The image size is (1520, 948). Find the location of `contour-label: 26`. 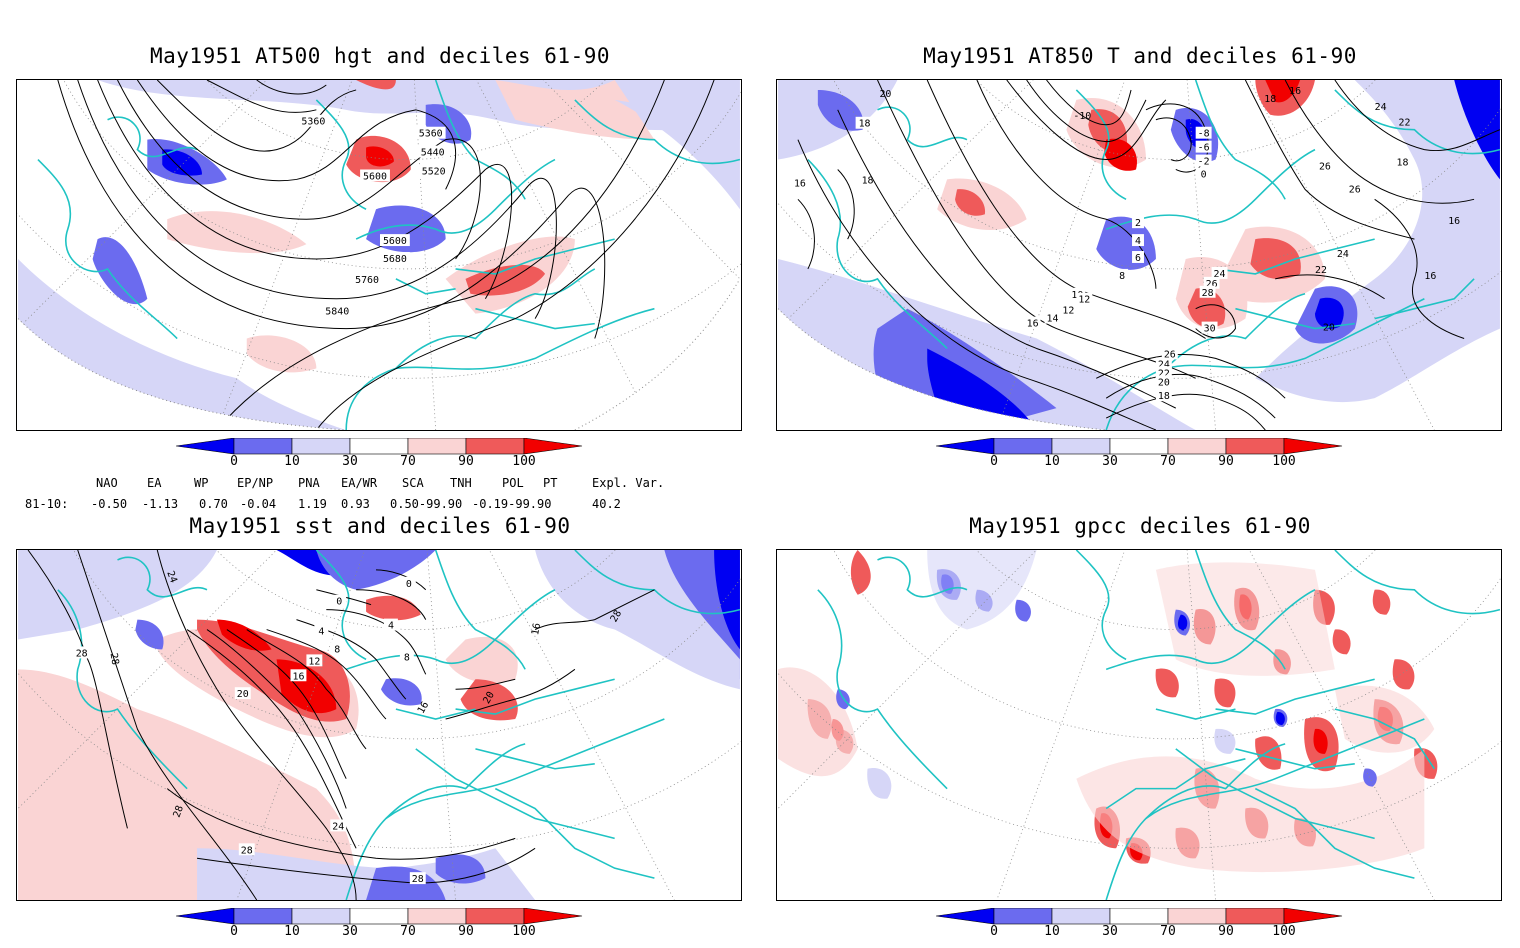

contour-label: 26 is located at coordinates (1211, 283).